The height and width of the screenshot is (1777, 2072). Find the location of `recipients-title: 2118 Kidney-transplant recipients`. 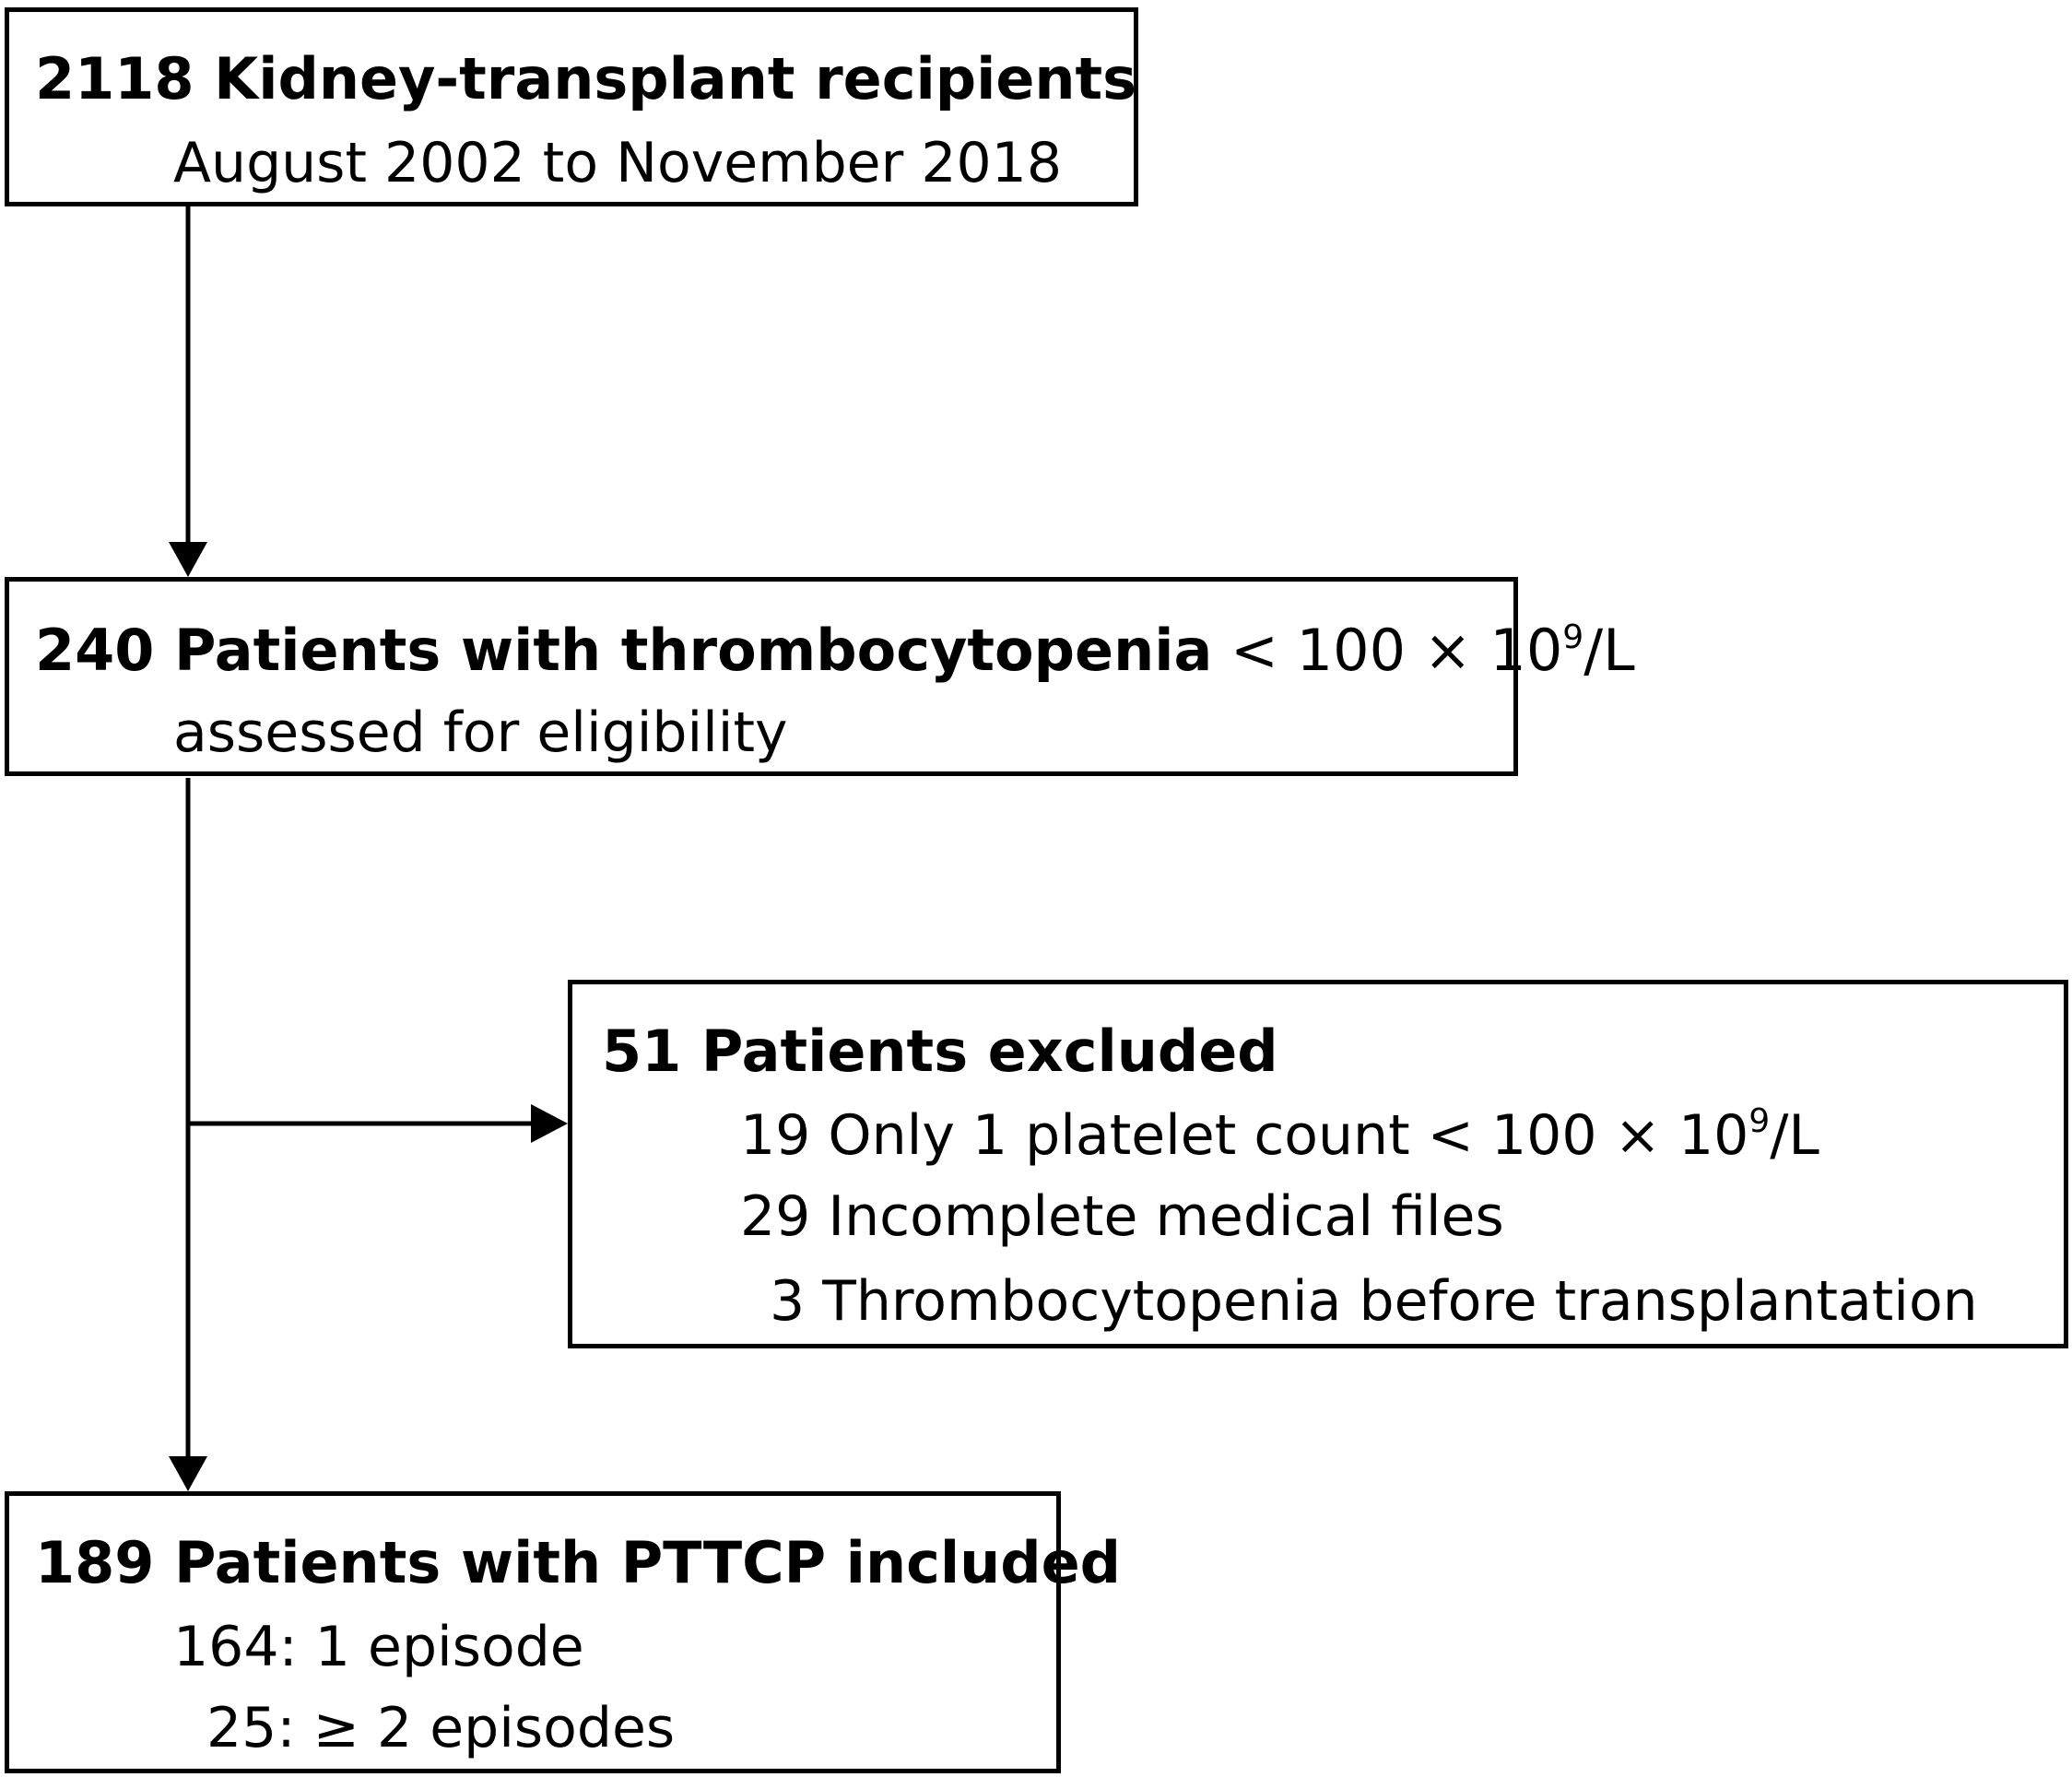

recipients-title: 2118 Kidney-transplant recipients is located at coordinates (586, 78).